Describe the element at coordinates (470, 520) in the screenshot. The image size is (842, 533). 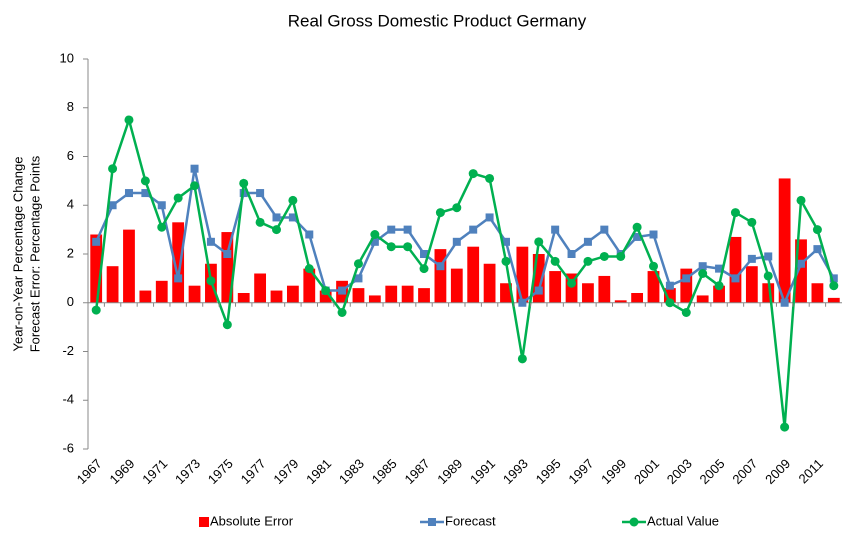
I see `legend-label: Forecast` at that location.